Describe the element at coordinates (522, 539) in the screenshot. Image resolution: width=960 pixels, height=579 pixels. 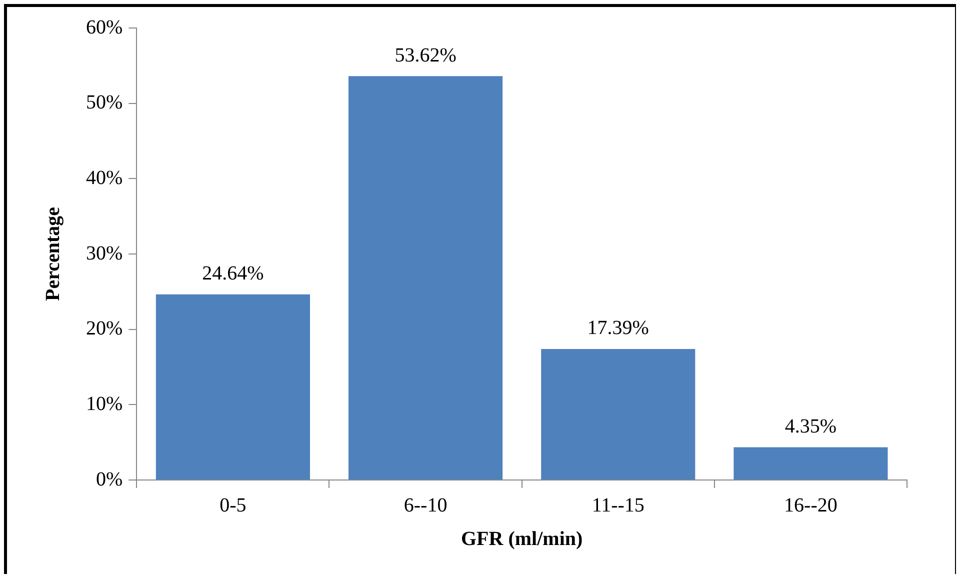
I see `x-axis-title: GFR (ml/min)` at that location.